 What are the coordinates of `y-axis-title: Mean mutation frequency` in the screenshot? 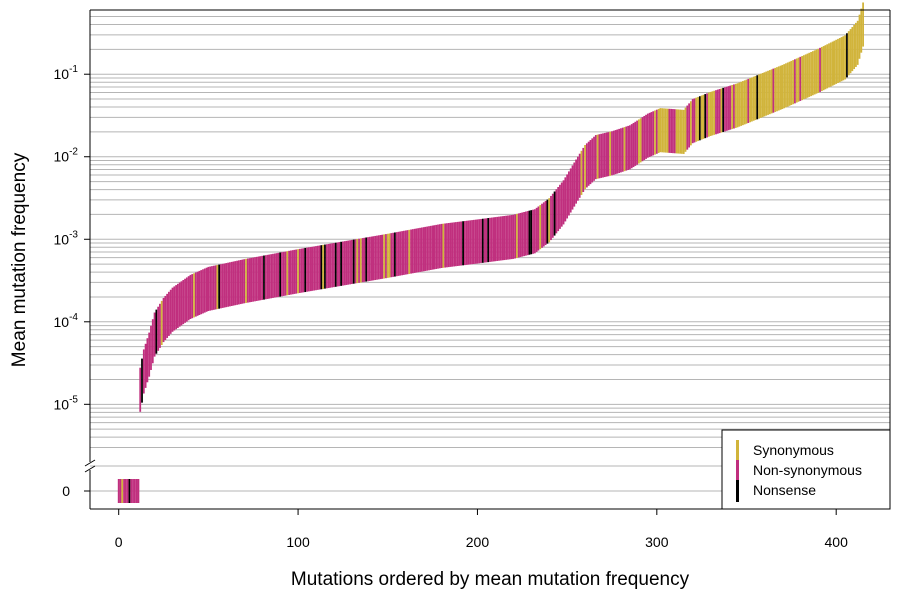 It's located at (19, 259).